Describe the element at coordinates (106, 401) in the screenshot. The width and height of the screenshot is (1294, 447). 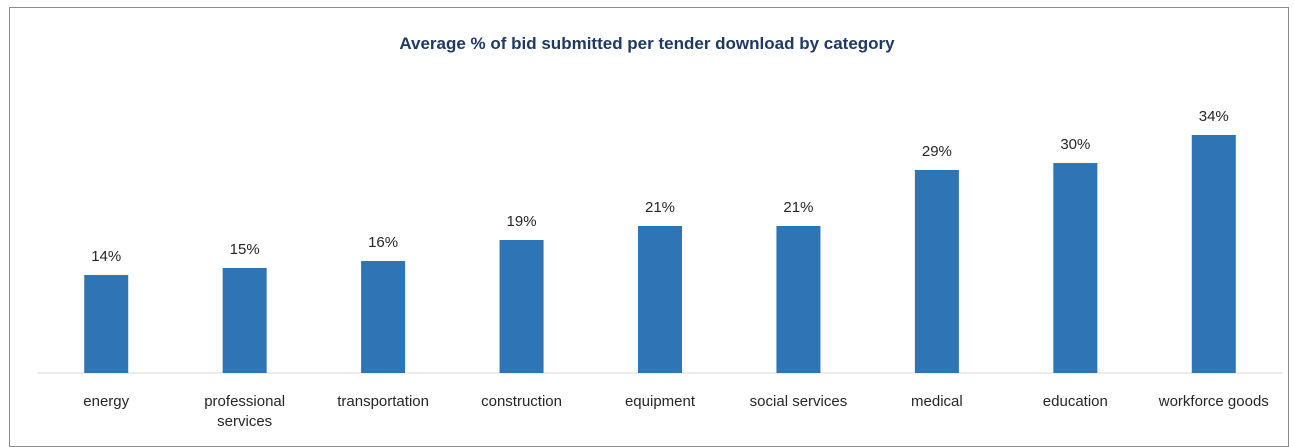
I see `category-label-0: energy` at that location.